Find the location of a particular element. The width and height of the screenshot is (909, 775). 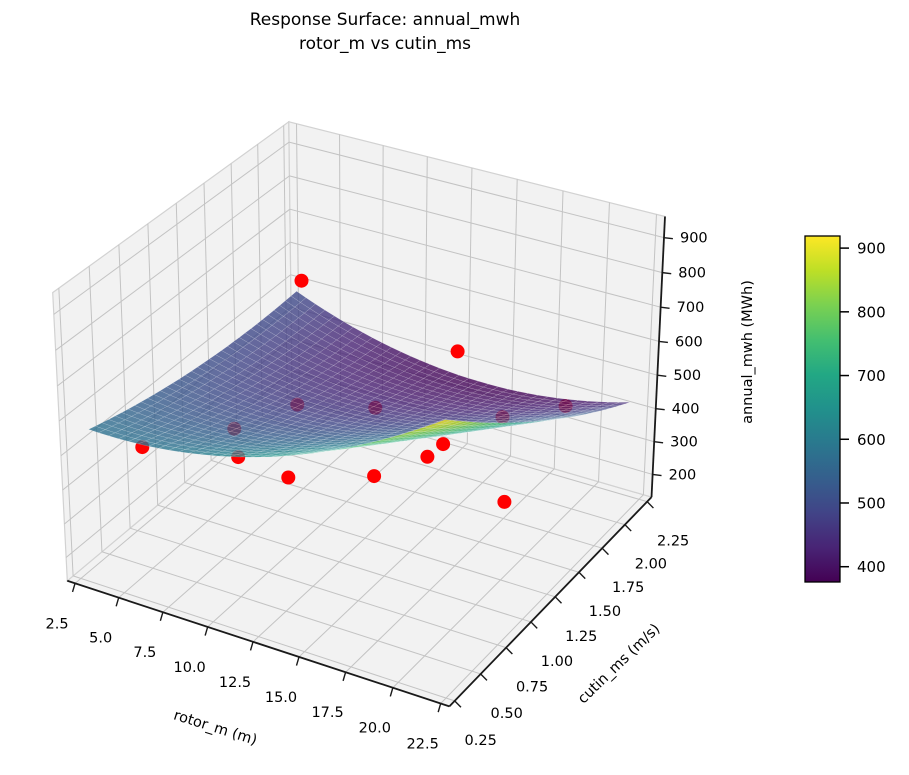

y-axis-tick-label: 2.25 is located at coordinates (673, 542).